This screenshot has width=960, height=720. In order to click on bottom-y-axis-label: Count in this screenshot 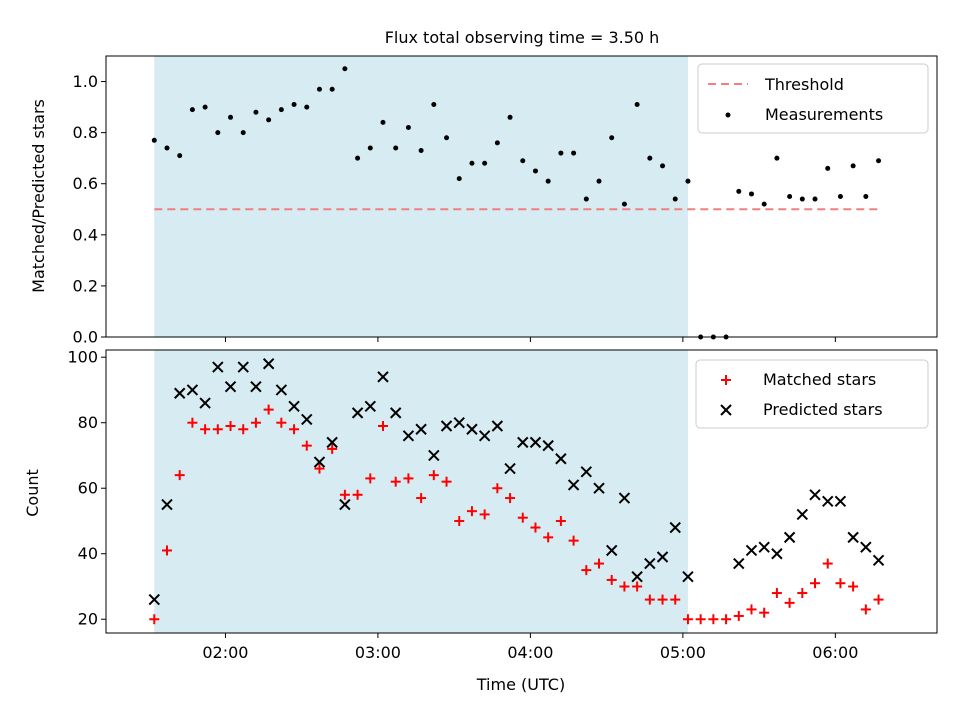, I will do `click(32, 493)`.